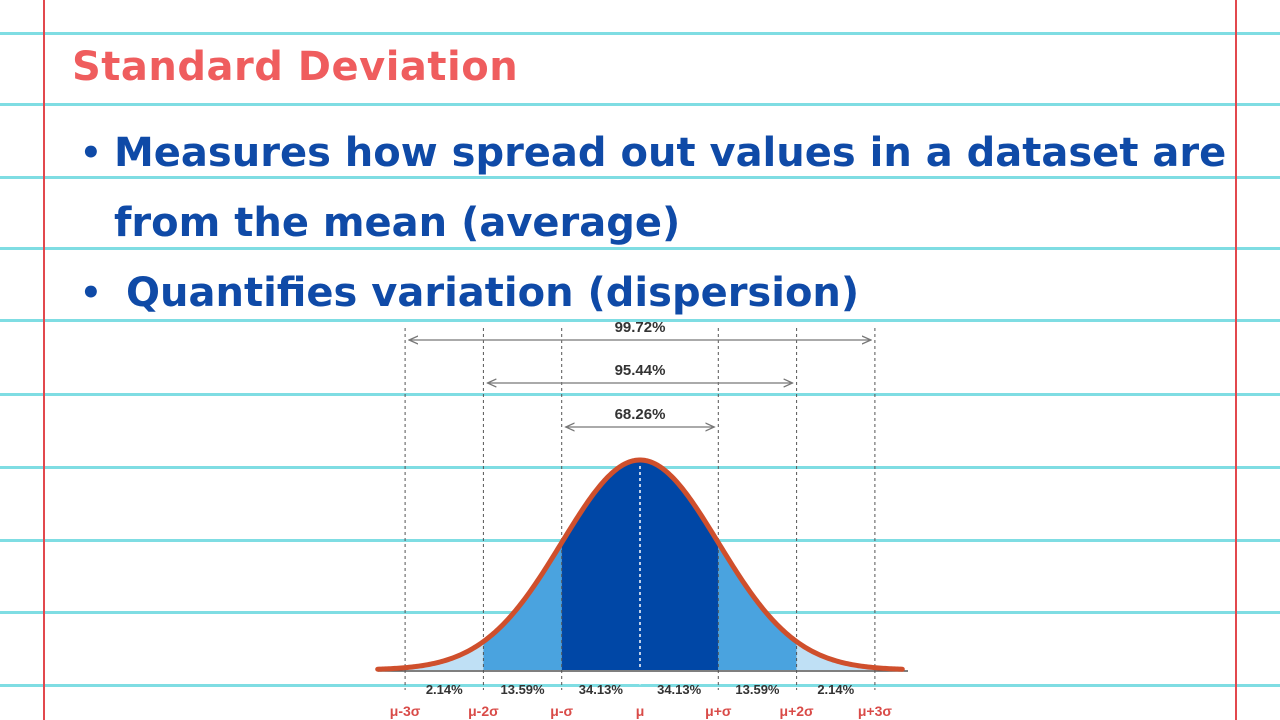 This screenshot has width=1280, height=720. Describe the element at coordinates (483, 711) in the screenshot. I see `sigma-tick-label: μ-2σ` at that location.